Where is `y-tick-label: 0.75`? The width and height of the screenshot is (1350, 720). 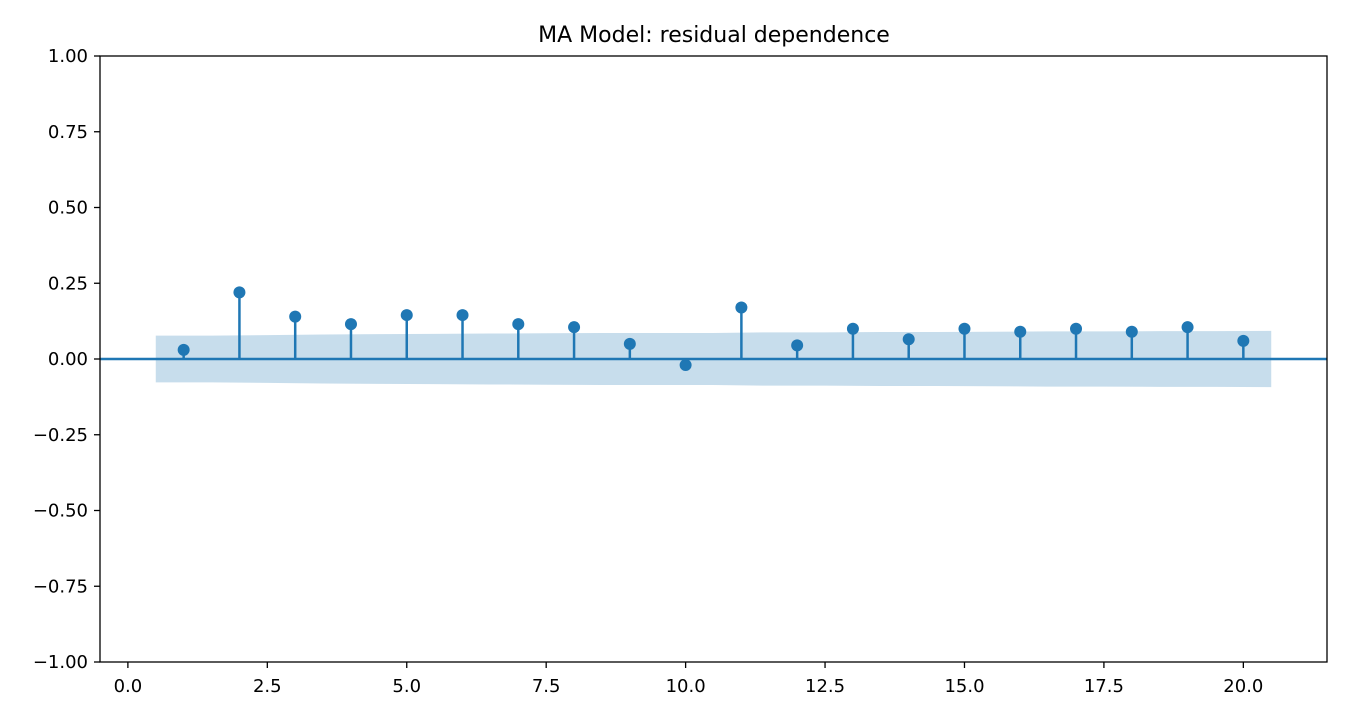
y-tick-label: 0.75 is located at coordinates (68, 132).